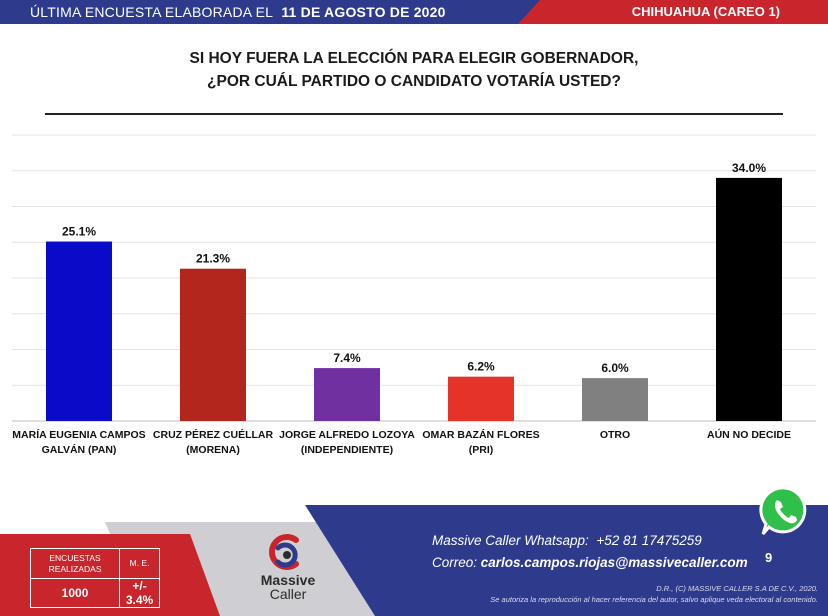 This screenshot has height=616, width=828. What do you see at coordinates (347, 450) in the screenshot?
I see `category-label: (INDEPENDIENTE)` at bounding box center [347, 450].